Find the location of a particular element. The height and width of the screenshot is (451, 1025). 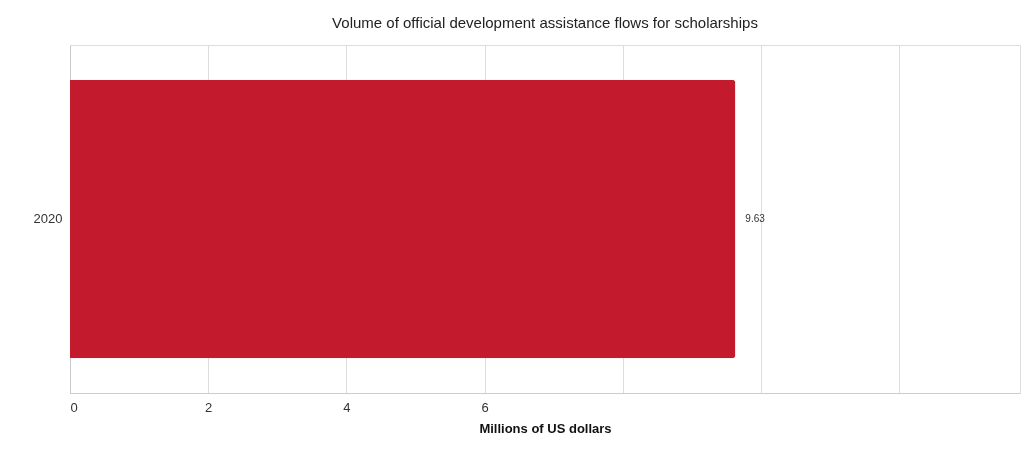

data-label: 9.63 is located at coordinates (755, 218).